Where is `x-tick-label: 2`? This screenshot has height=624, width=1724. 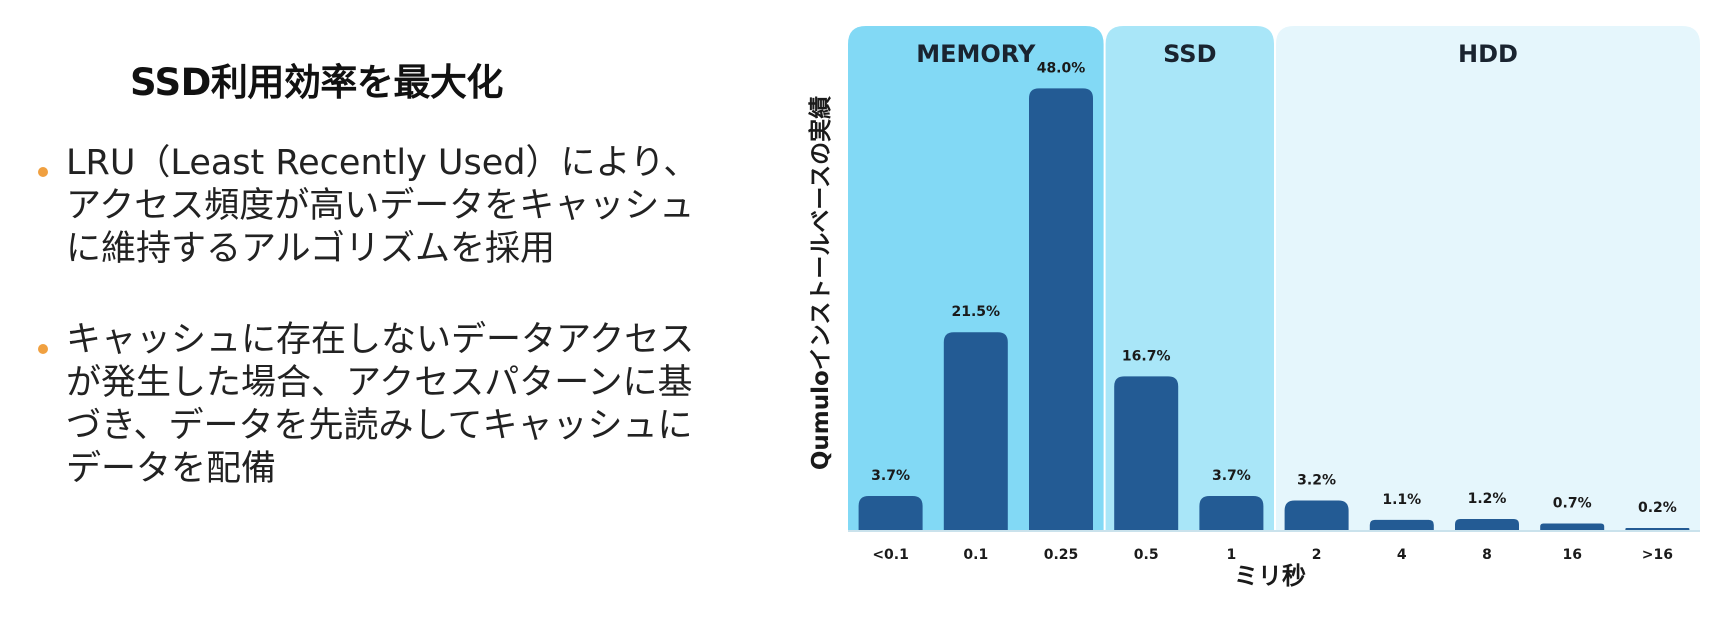 x-tick-label: 2 is located at coordinates (1317, 555).